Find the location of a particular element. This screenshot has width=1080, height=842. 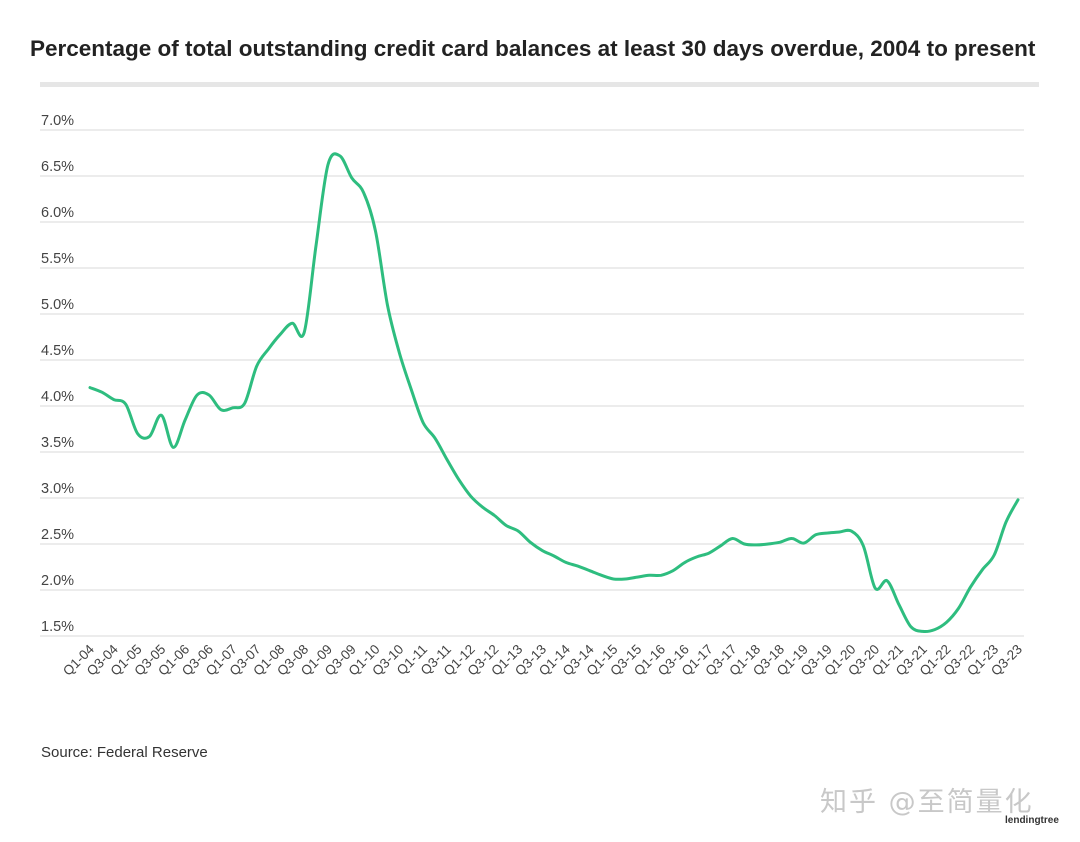

y-tick-label: 7.0% is located at coordinates (57, 121).